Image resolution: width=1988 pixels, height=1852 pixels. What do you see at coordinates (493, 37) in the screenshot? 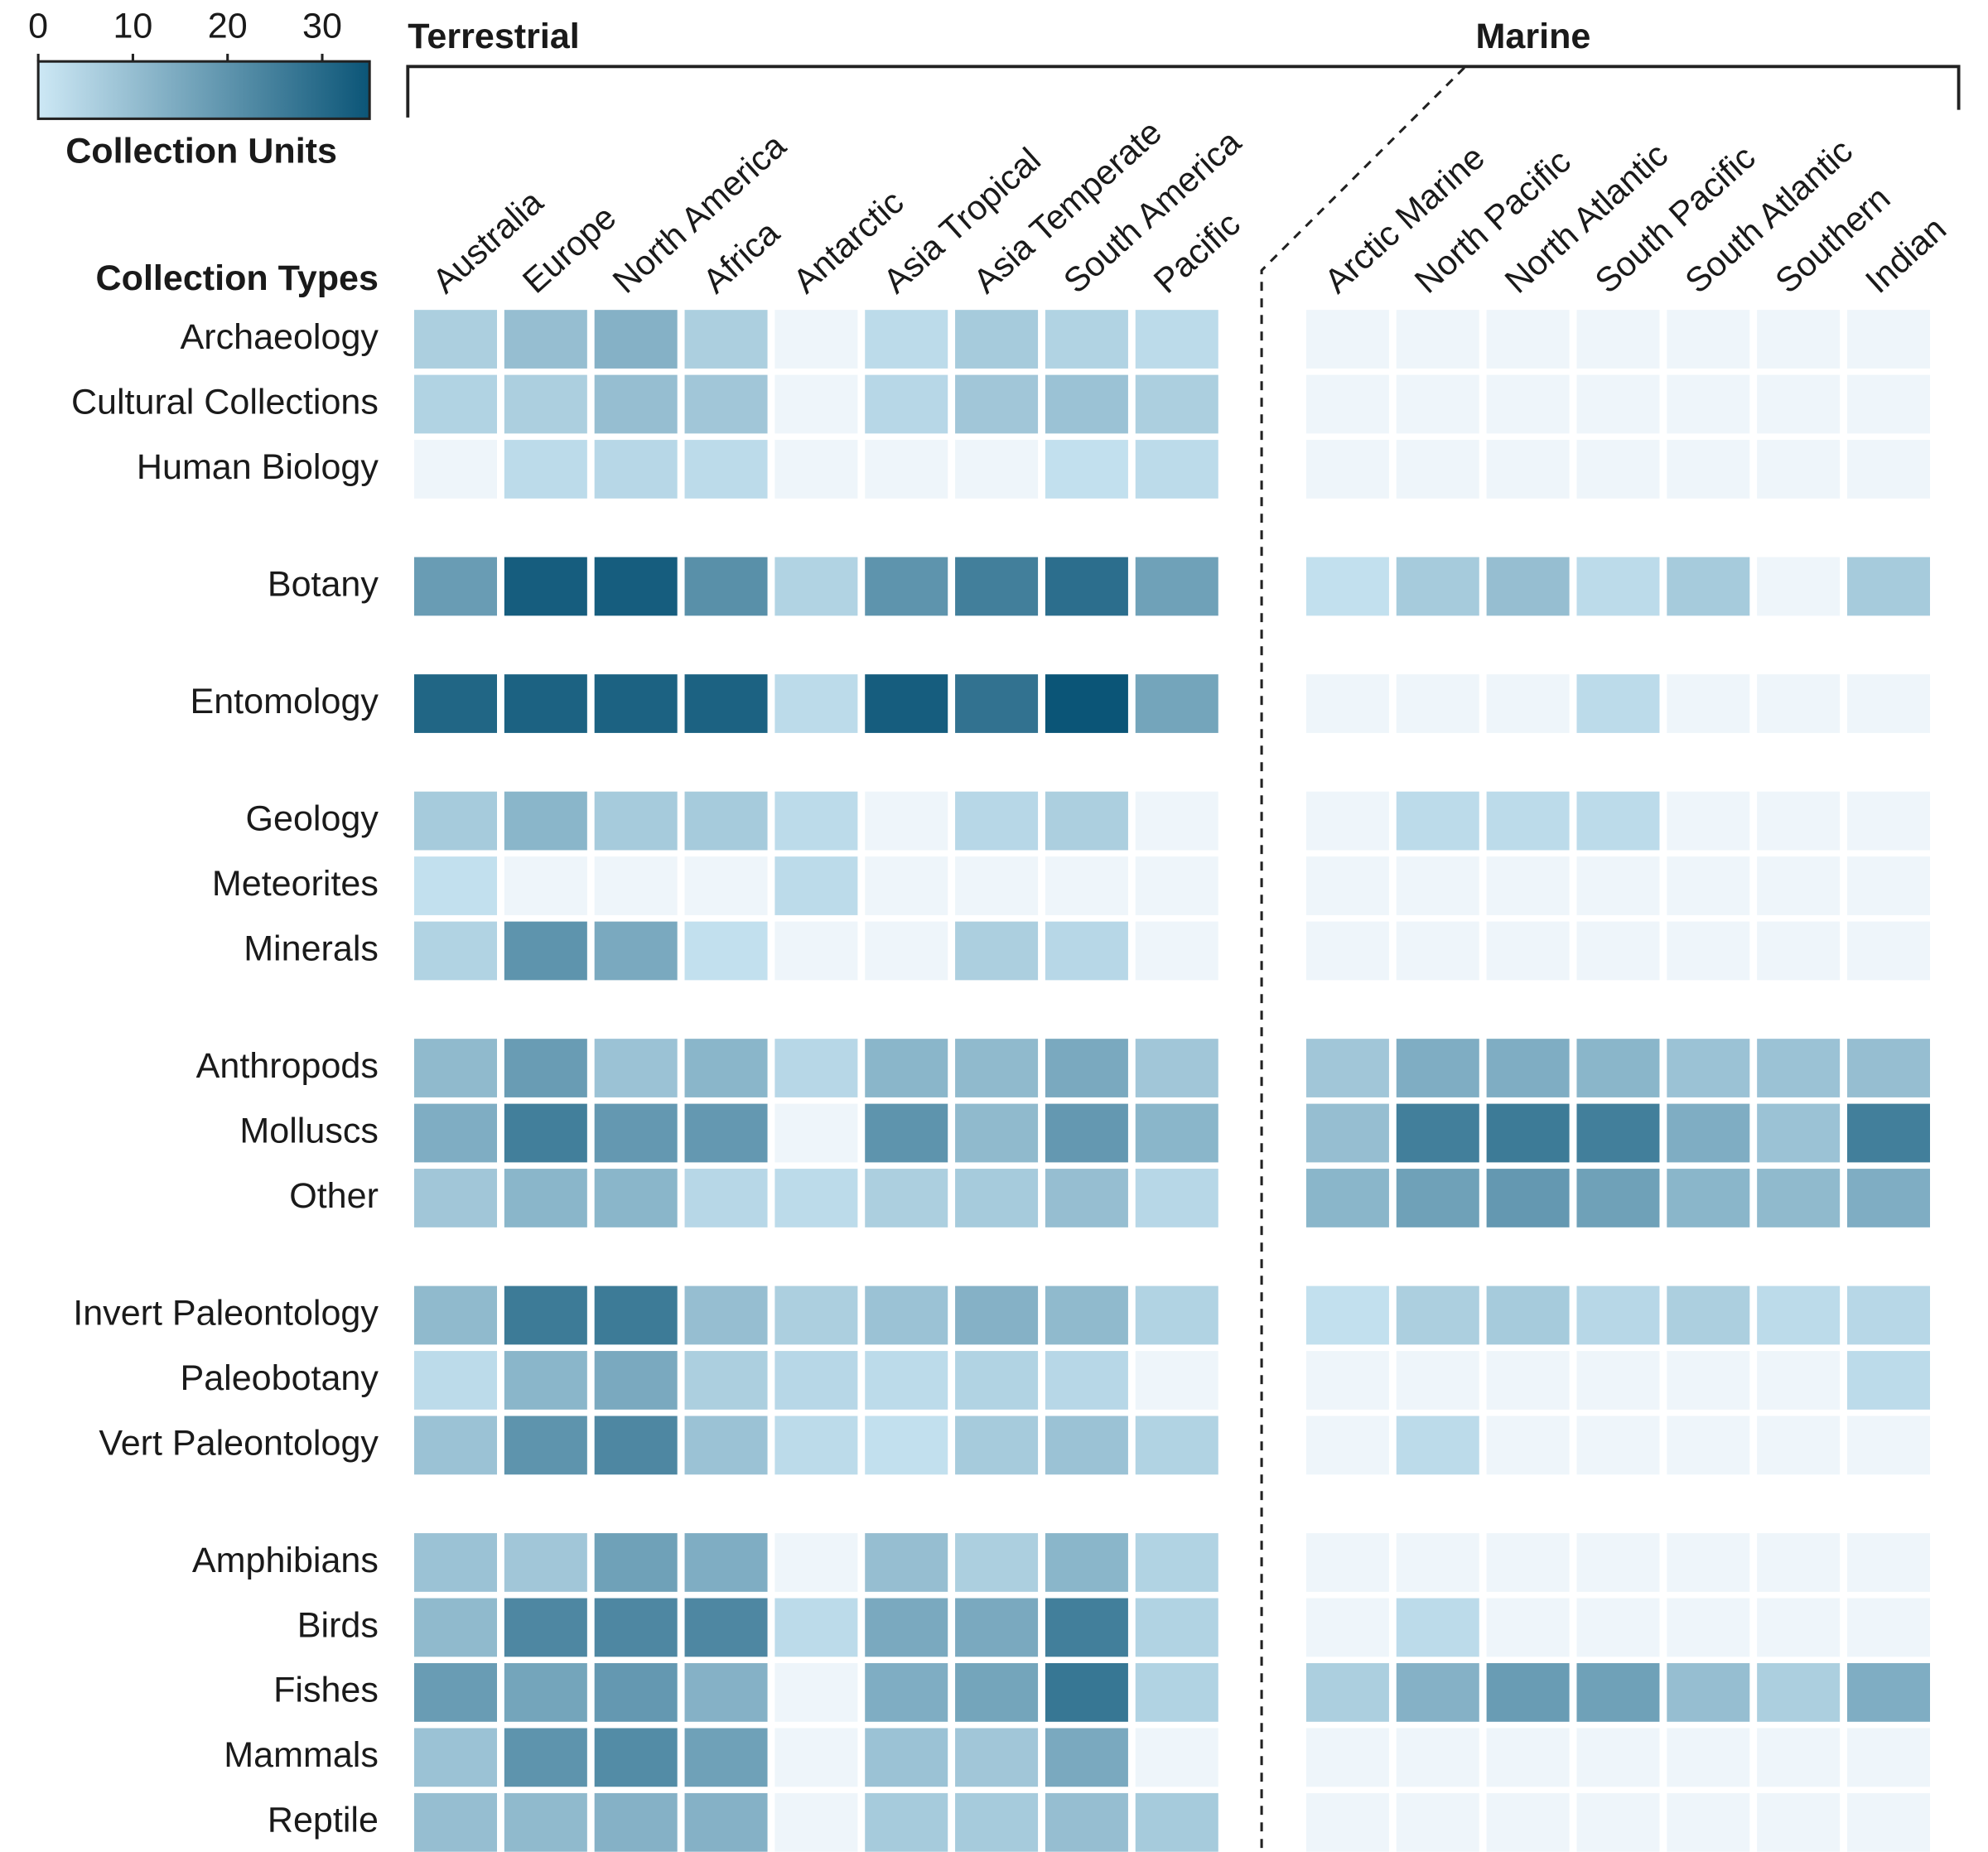
I see `group-title: Terrestrial` at bounding box center [493, 37].